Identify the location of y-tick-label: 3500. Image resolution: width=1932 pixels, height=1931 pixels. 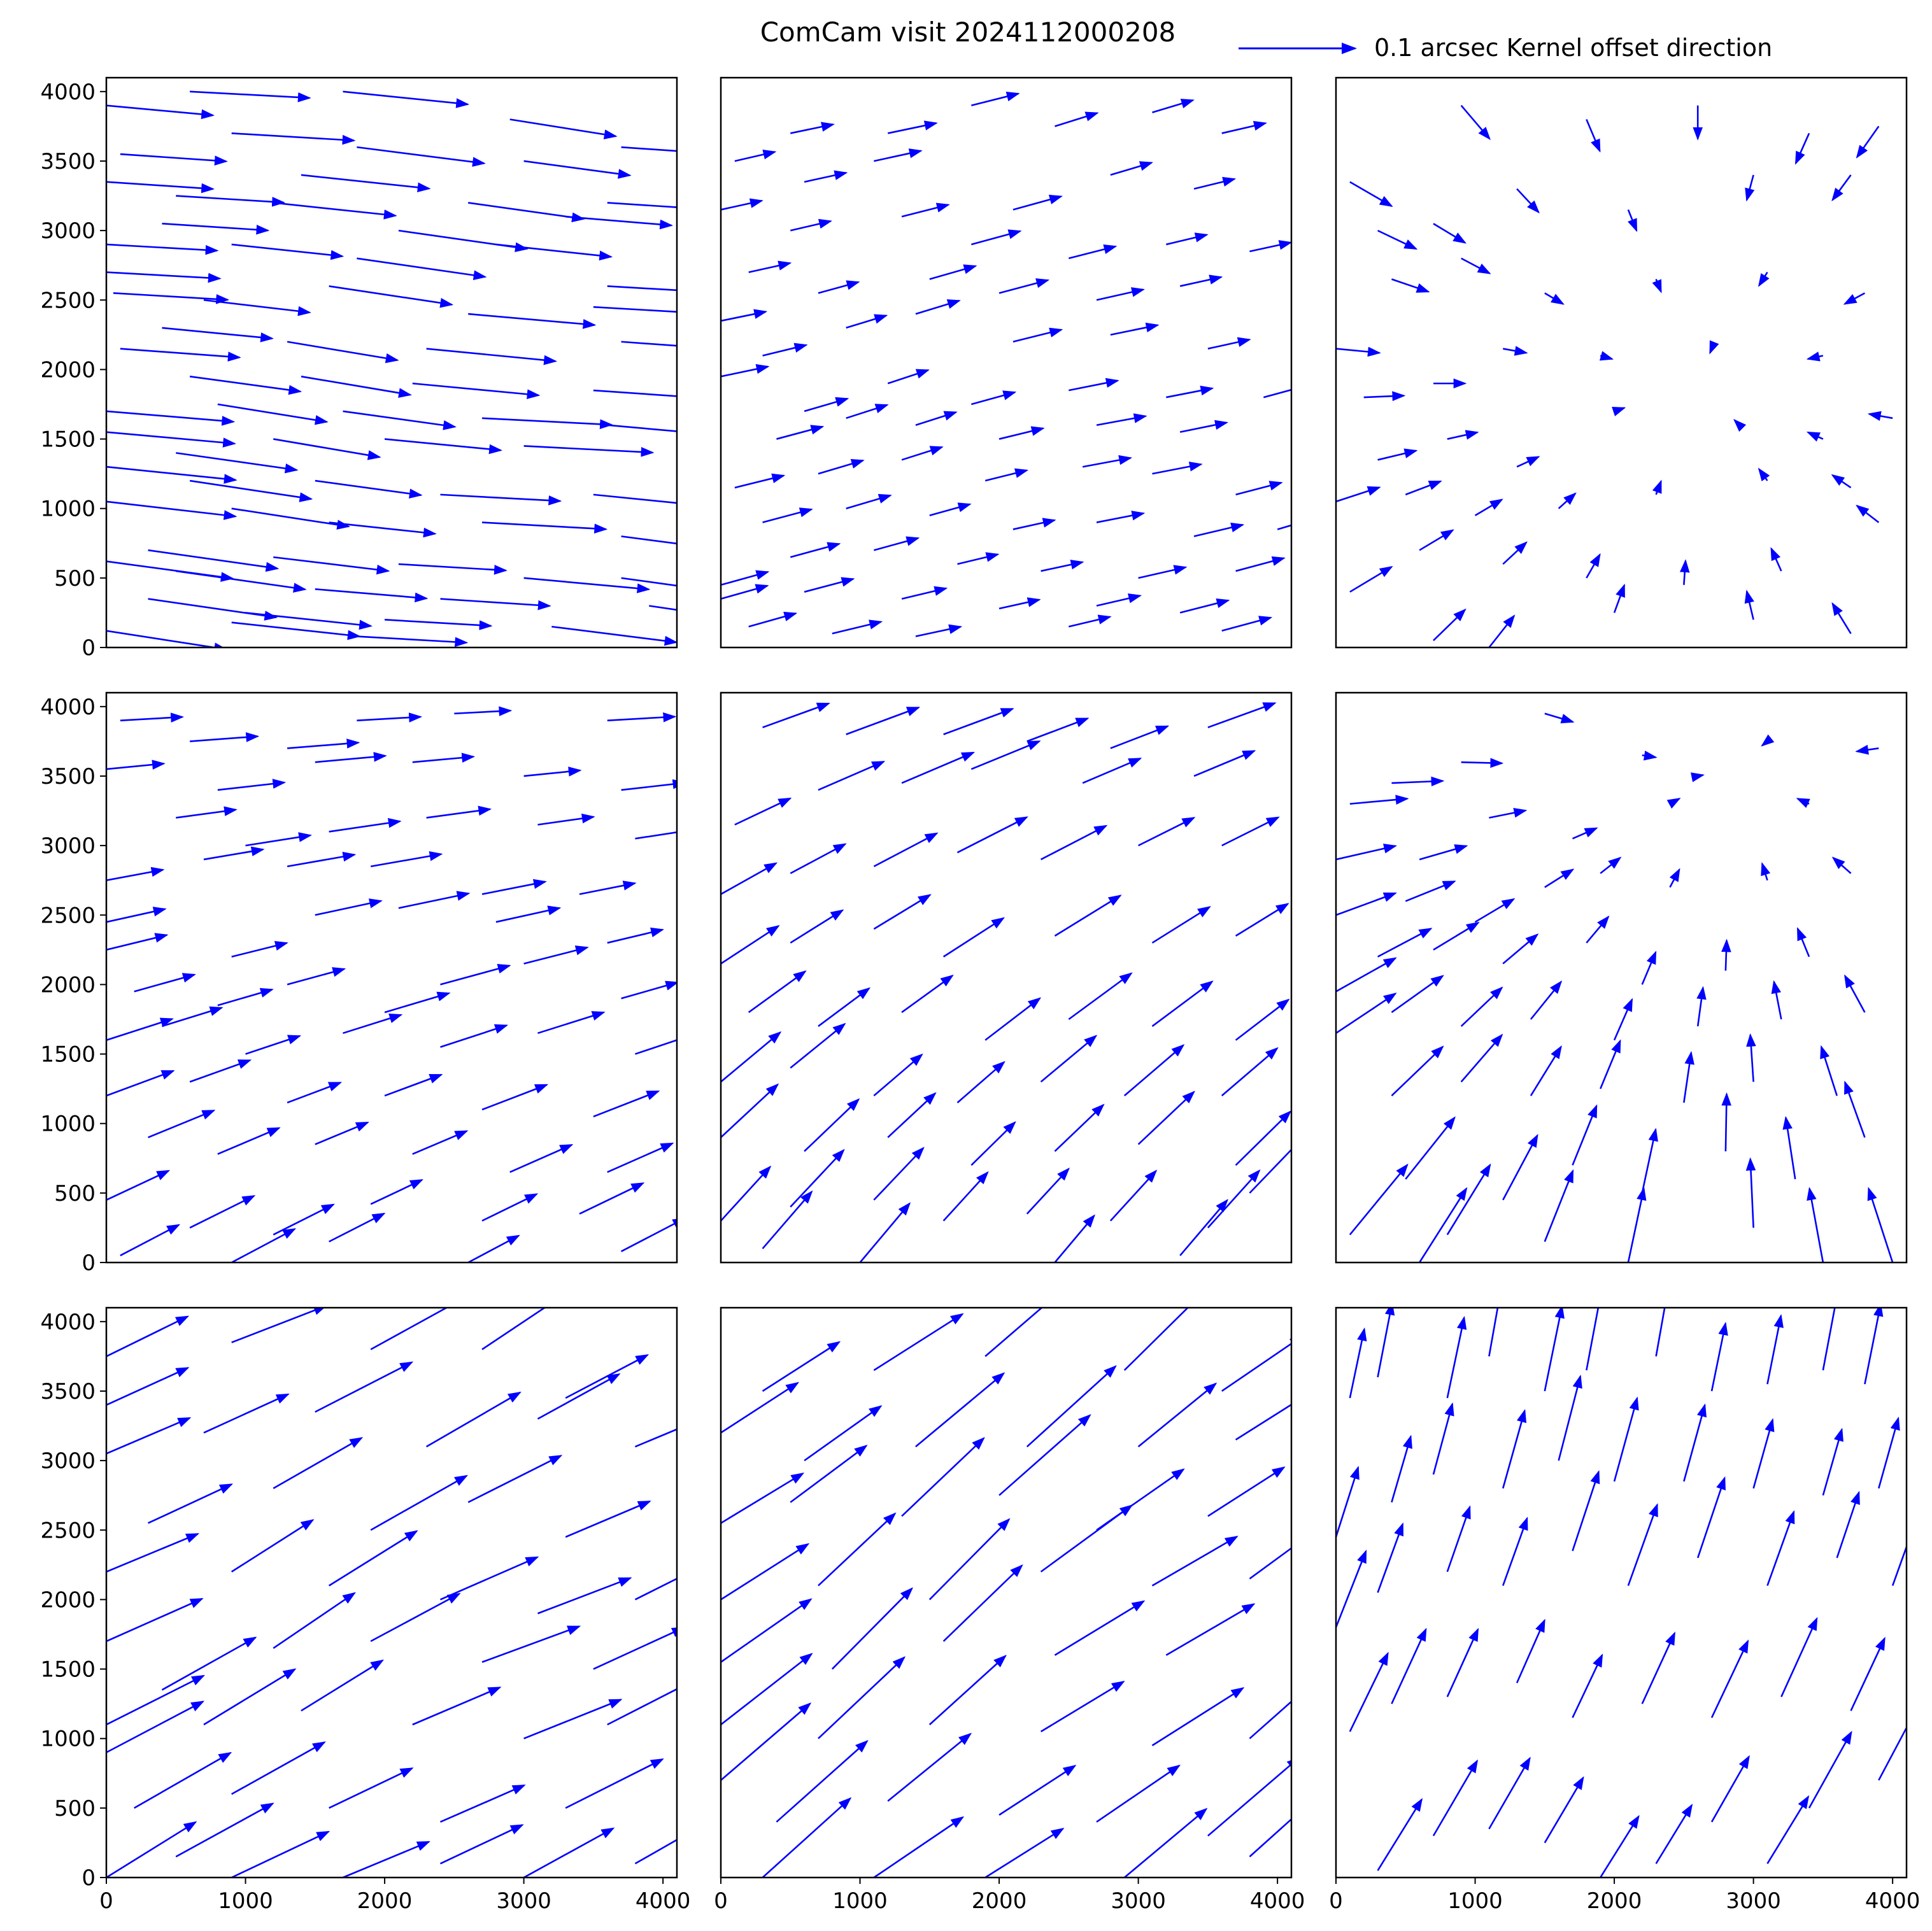
(68, 1392).